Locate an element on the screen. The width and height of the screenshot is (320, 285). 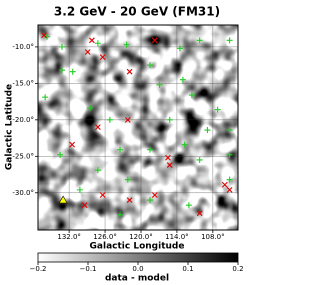
y-tick-label: -20.0° is located at coordinates (23, 120).